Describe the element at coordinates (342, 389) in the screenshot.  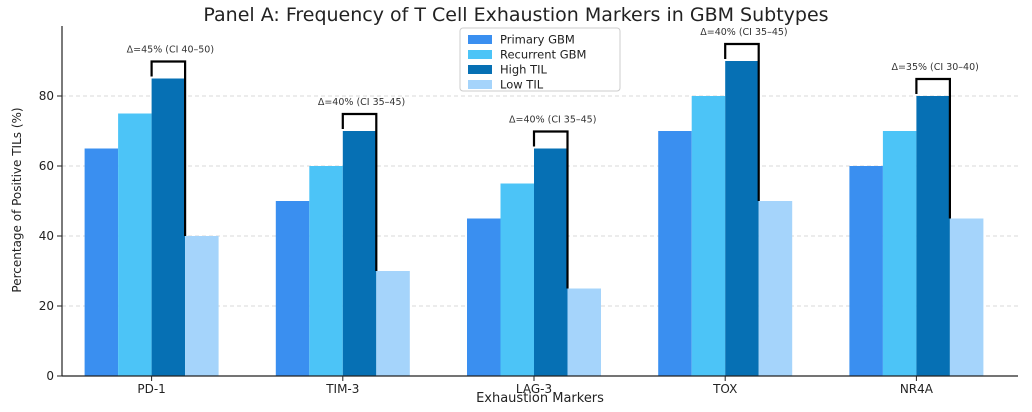
I see `x-tick-label: TIM-3` at that location.